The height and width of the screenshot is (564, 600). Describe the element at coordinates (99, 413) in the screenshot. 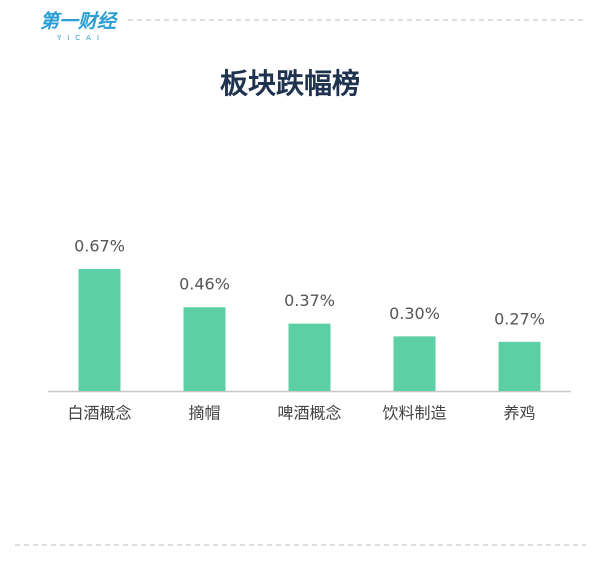

I see `x-tick-label: 白酒概念` at that location.